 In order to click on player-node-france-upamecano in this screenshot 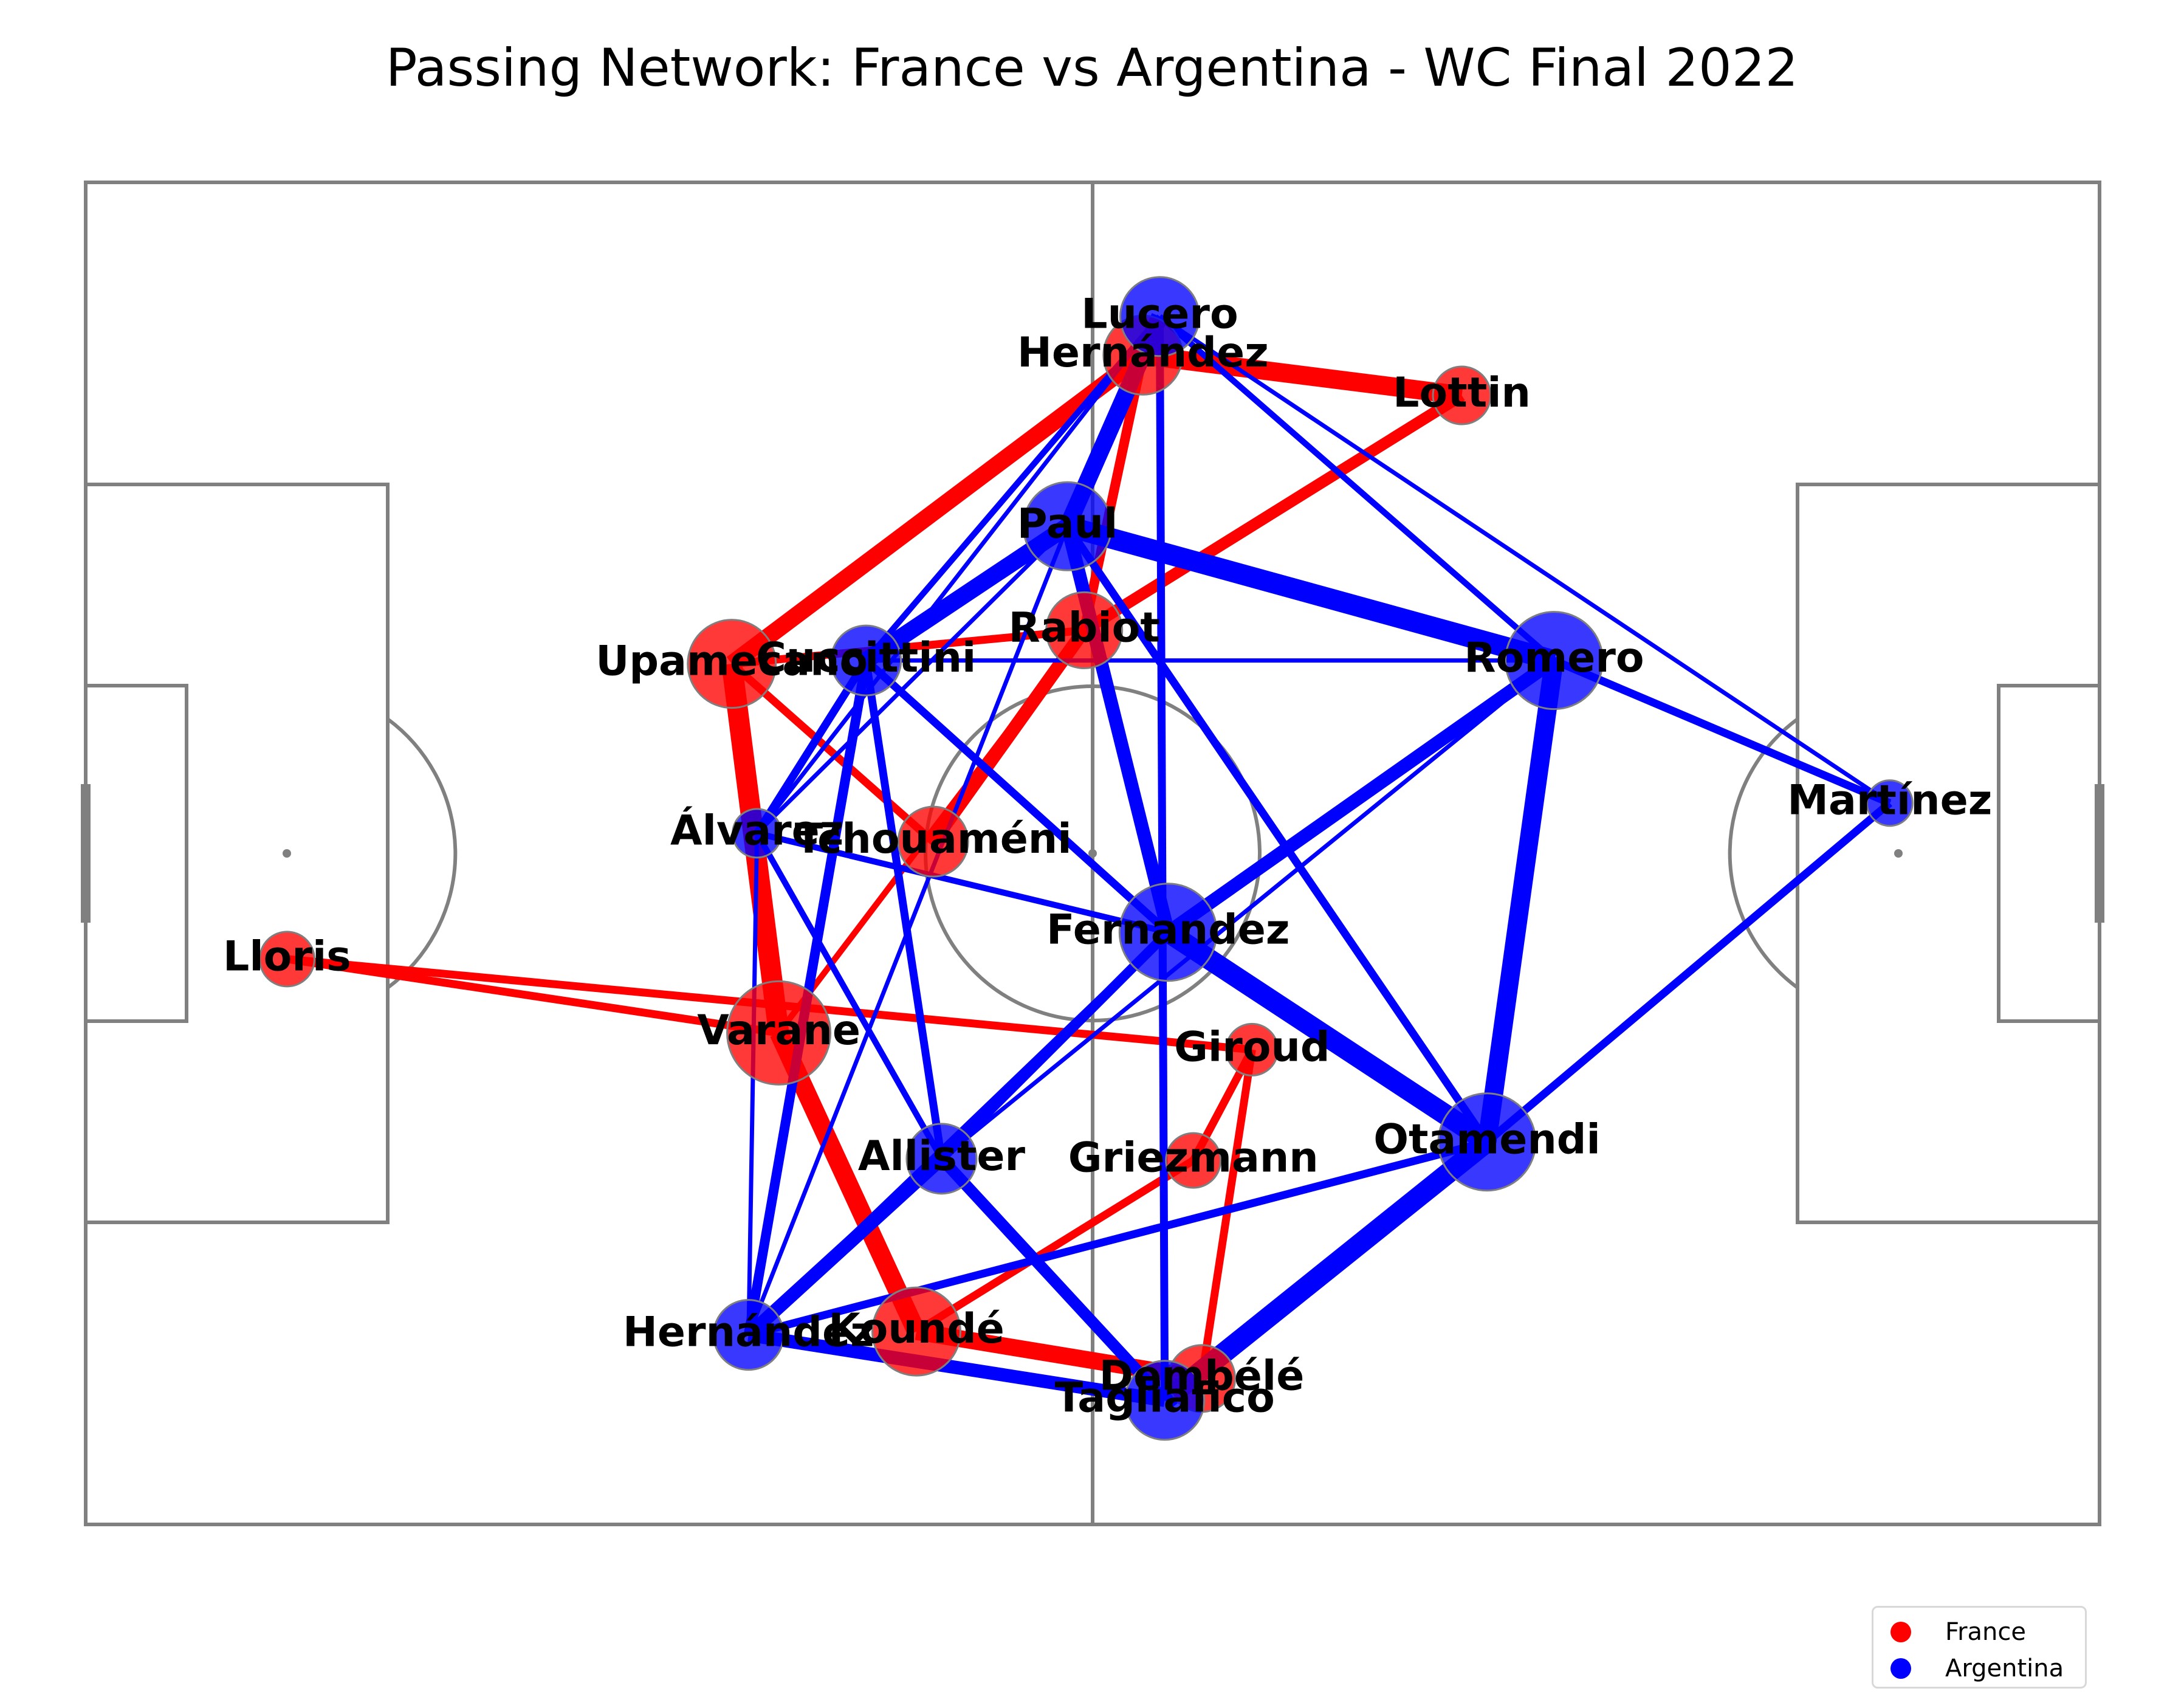, I will do `click(732, 664)`.